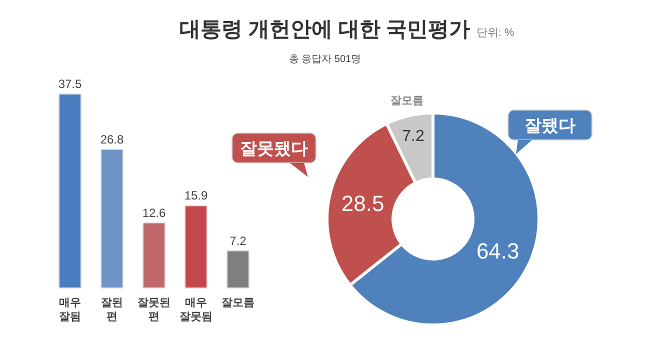  I want to click on slice-label: 잘모름, so click(407, 100).